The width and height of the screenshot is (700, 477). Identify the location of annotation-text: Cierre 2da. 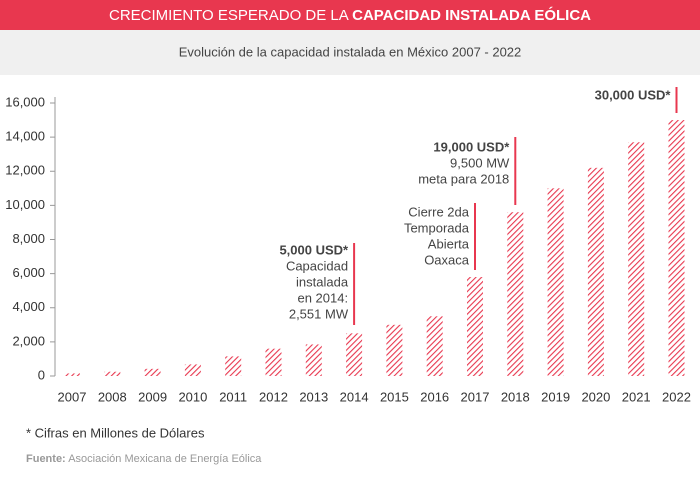
(438, 211).